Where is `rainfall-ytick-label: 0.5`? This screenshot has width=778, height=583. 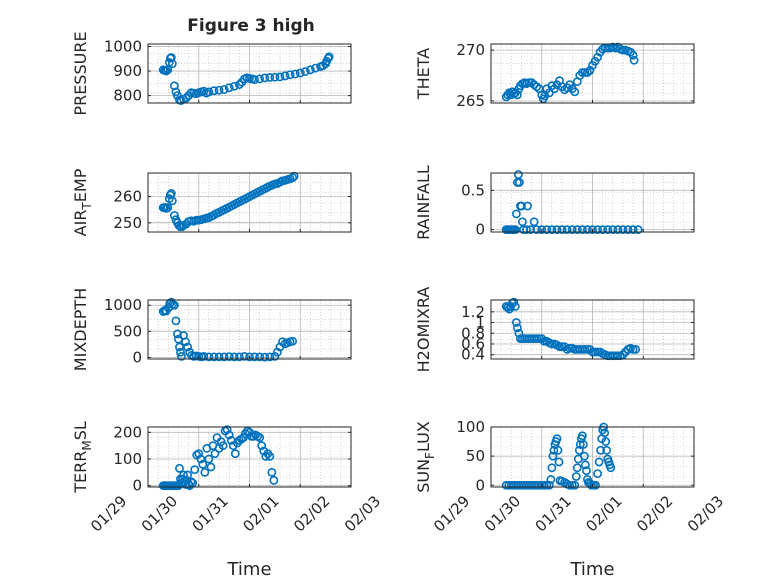 rainfall-ytick-label: 0.5 is located at coordinates (473, 190).